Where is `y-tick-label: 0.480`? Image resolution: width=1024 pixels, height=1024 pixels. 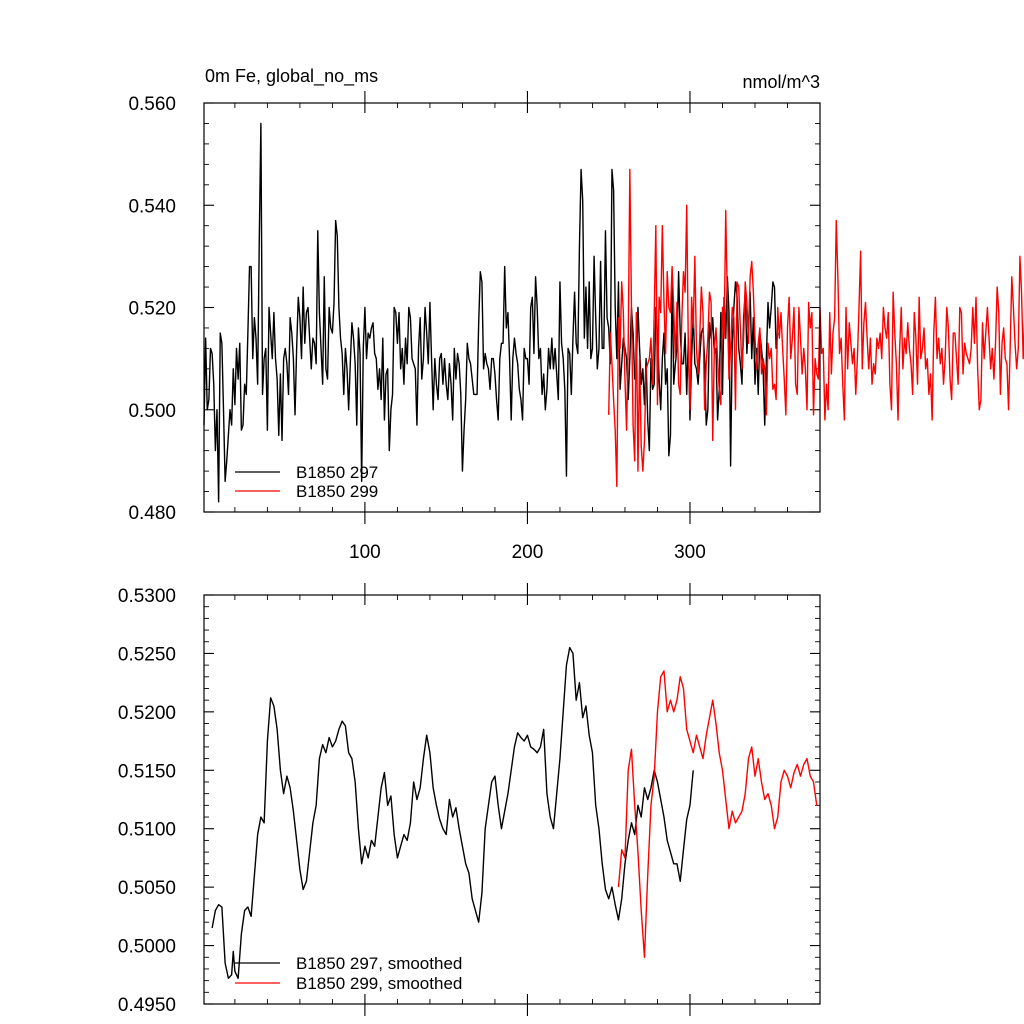 y-tick-label: 0.480 is located at coordinates (152, 513).